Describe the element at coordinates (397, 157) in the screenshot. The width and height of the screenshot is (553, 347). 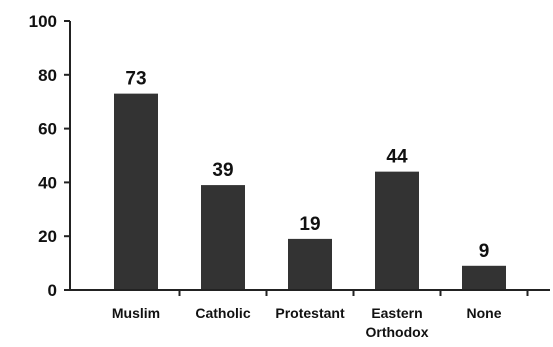
I see `data-label: 44` at that location.